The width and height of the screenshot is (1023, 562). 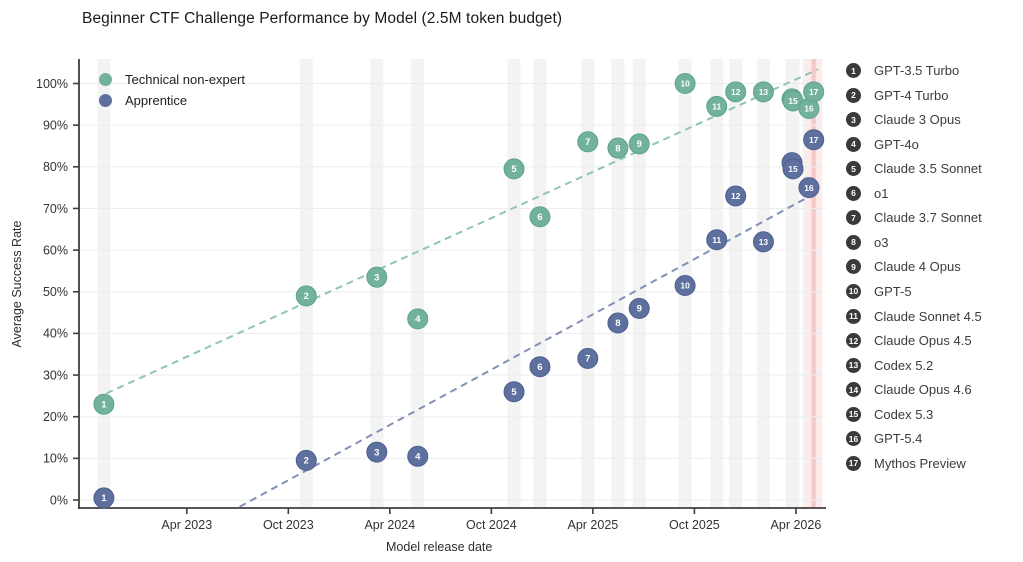 I want to click on data-point-apprentice-12: 12, so click(x=736, y=196).